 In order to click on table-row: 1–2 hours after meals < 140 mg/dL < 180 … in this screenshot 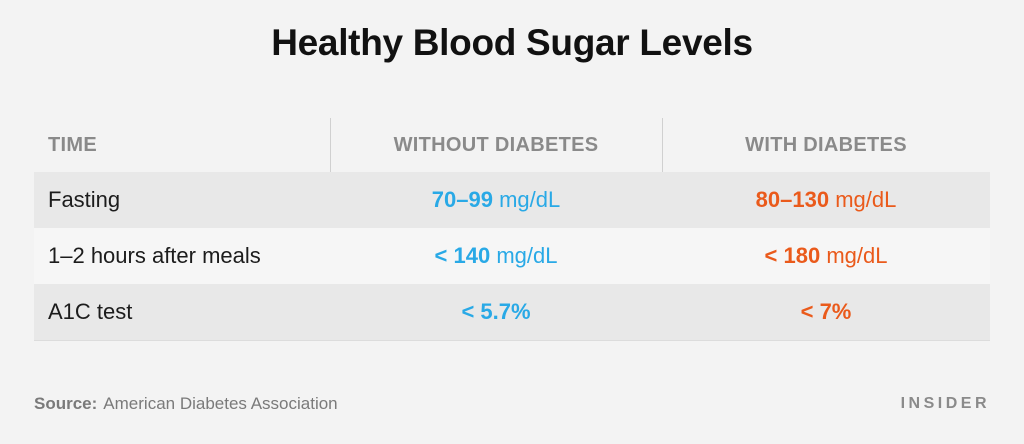, I will do `click(512, 256)`.